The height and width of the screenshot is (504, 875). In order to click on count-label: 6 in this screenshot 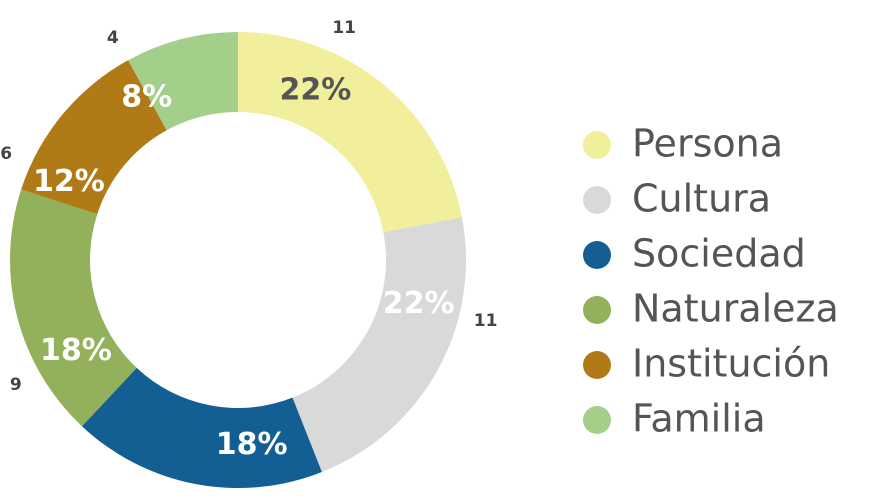, I will do `click(6, 154)`.